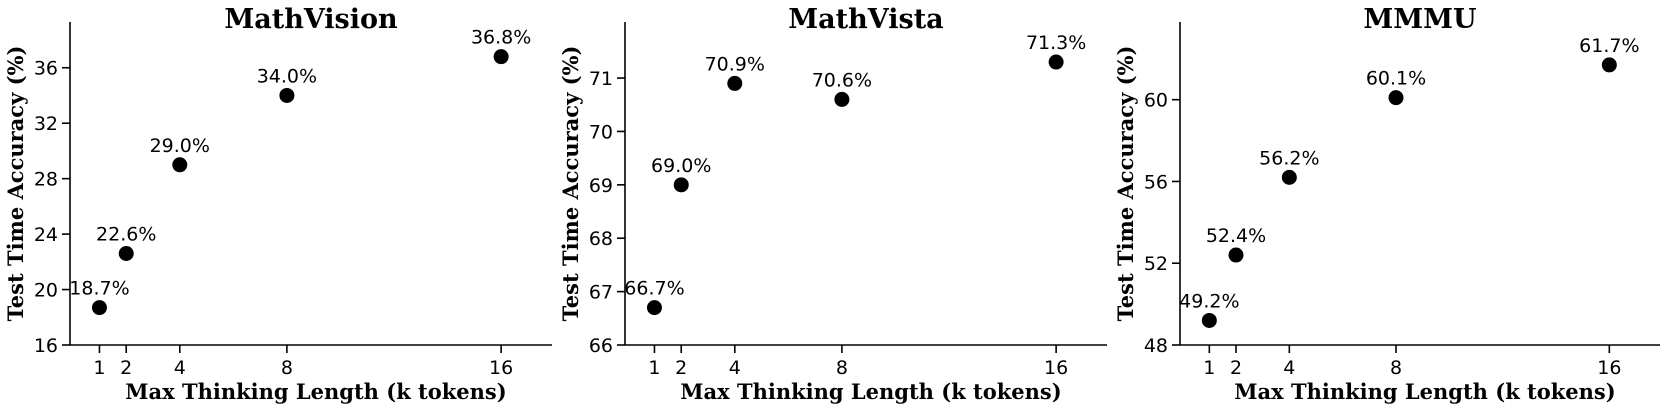 This screenshot has height=410, width=1661. I want to click on y-tick-label: 66, so click(601, 346).